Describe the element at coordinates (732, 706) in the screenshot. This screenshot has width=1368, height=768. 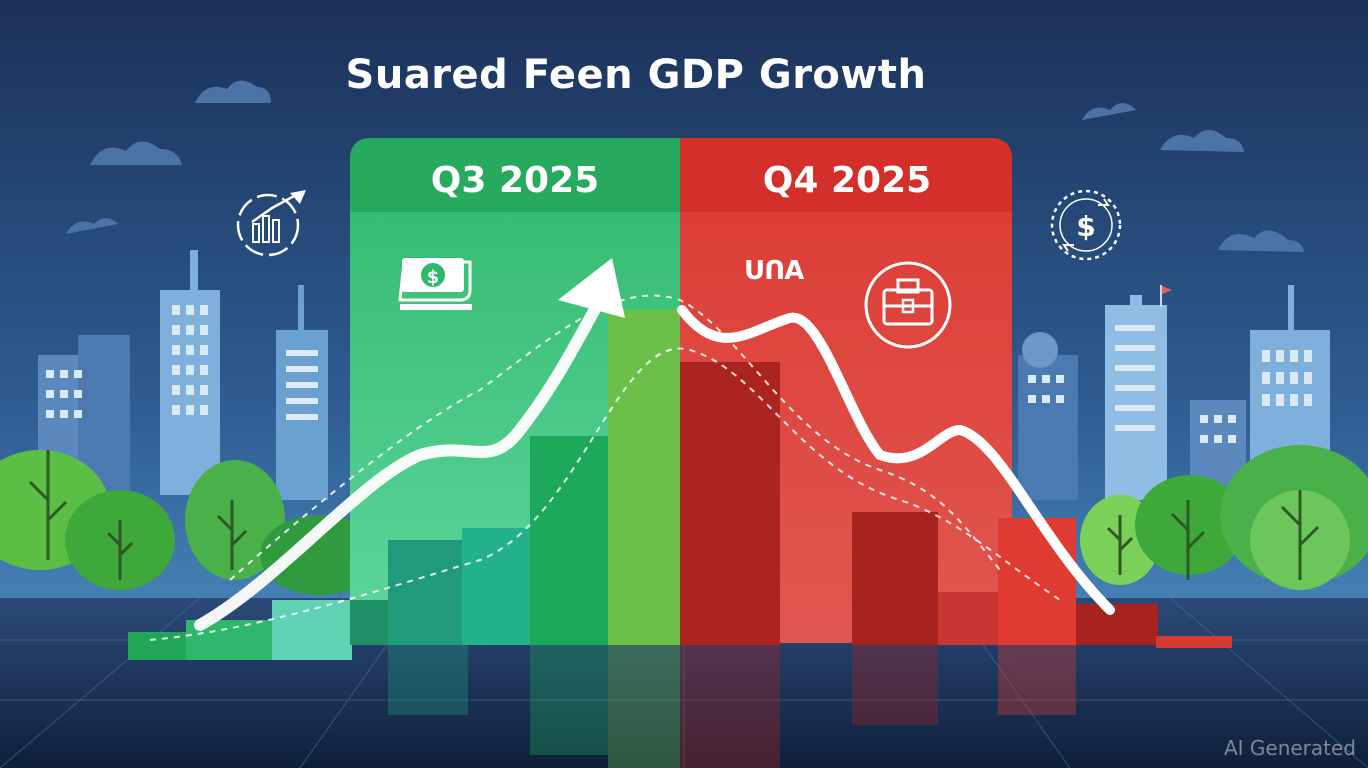
I see `bar-reflections` at that location.